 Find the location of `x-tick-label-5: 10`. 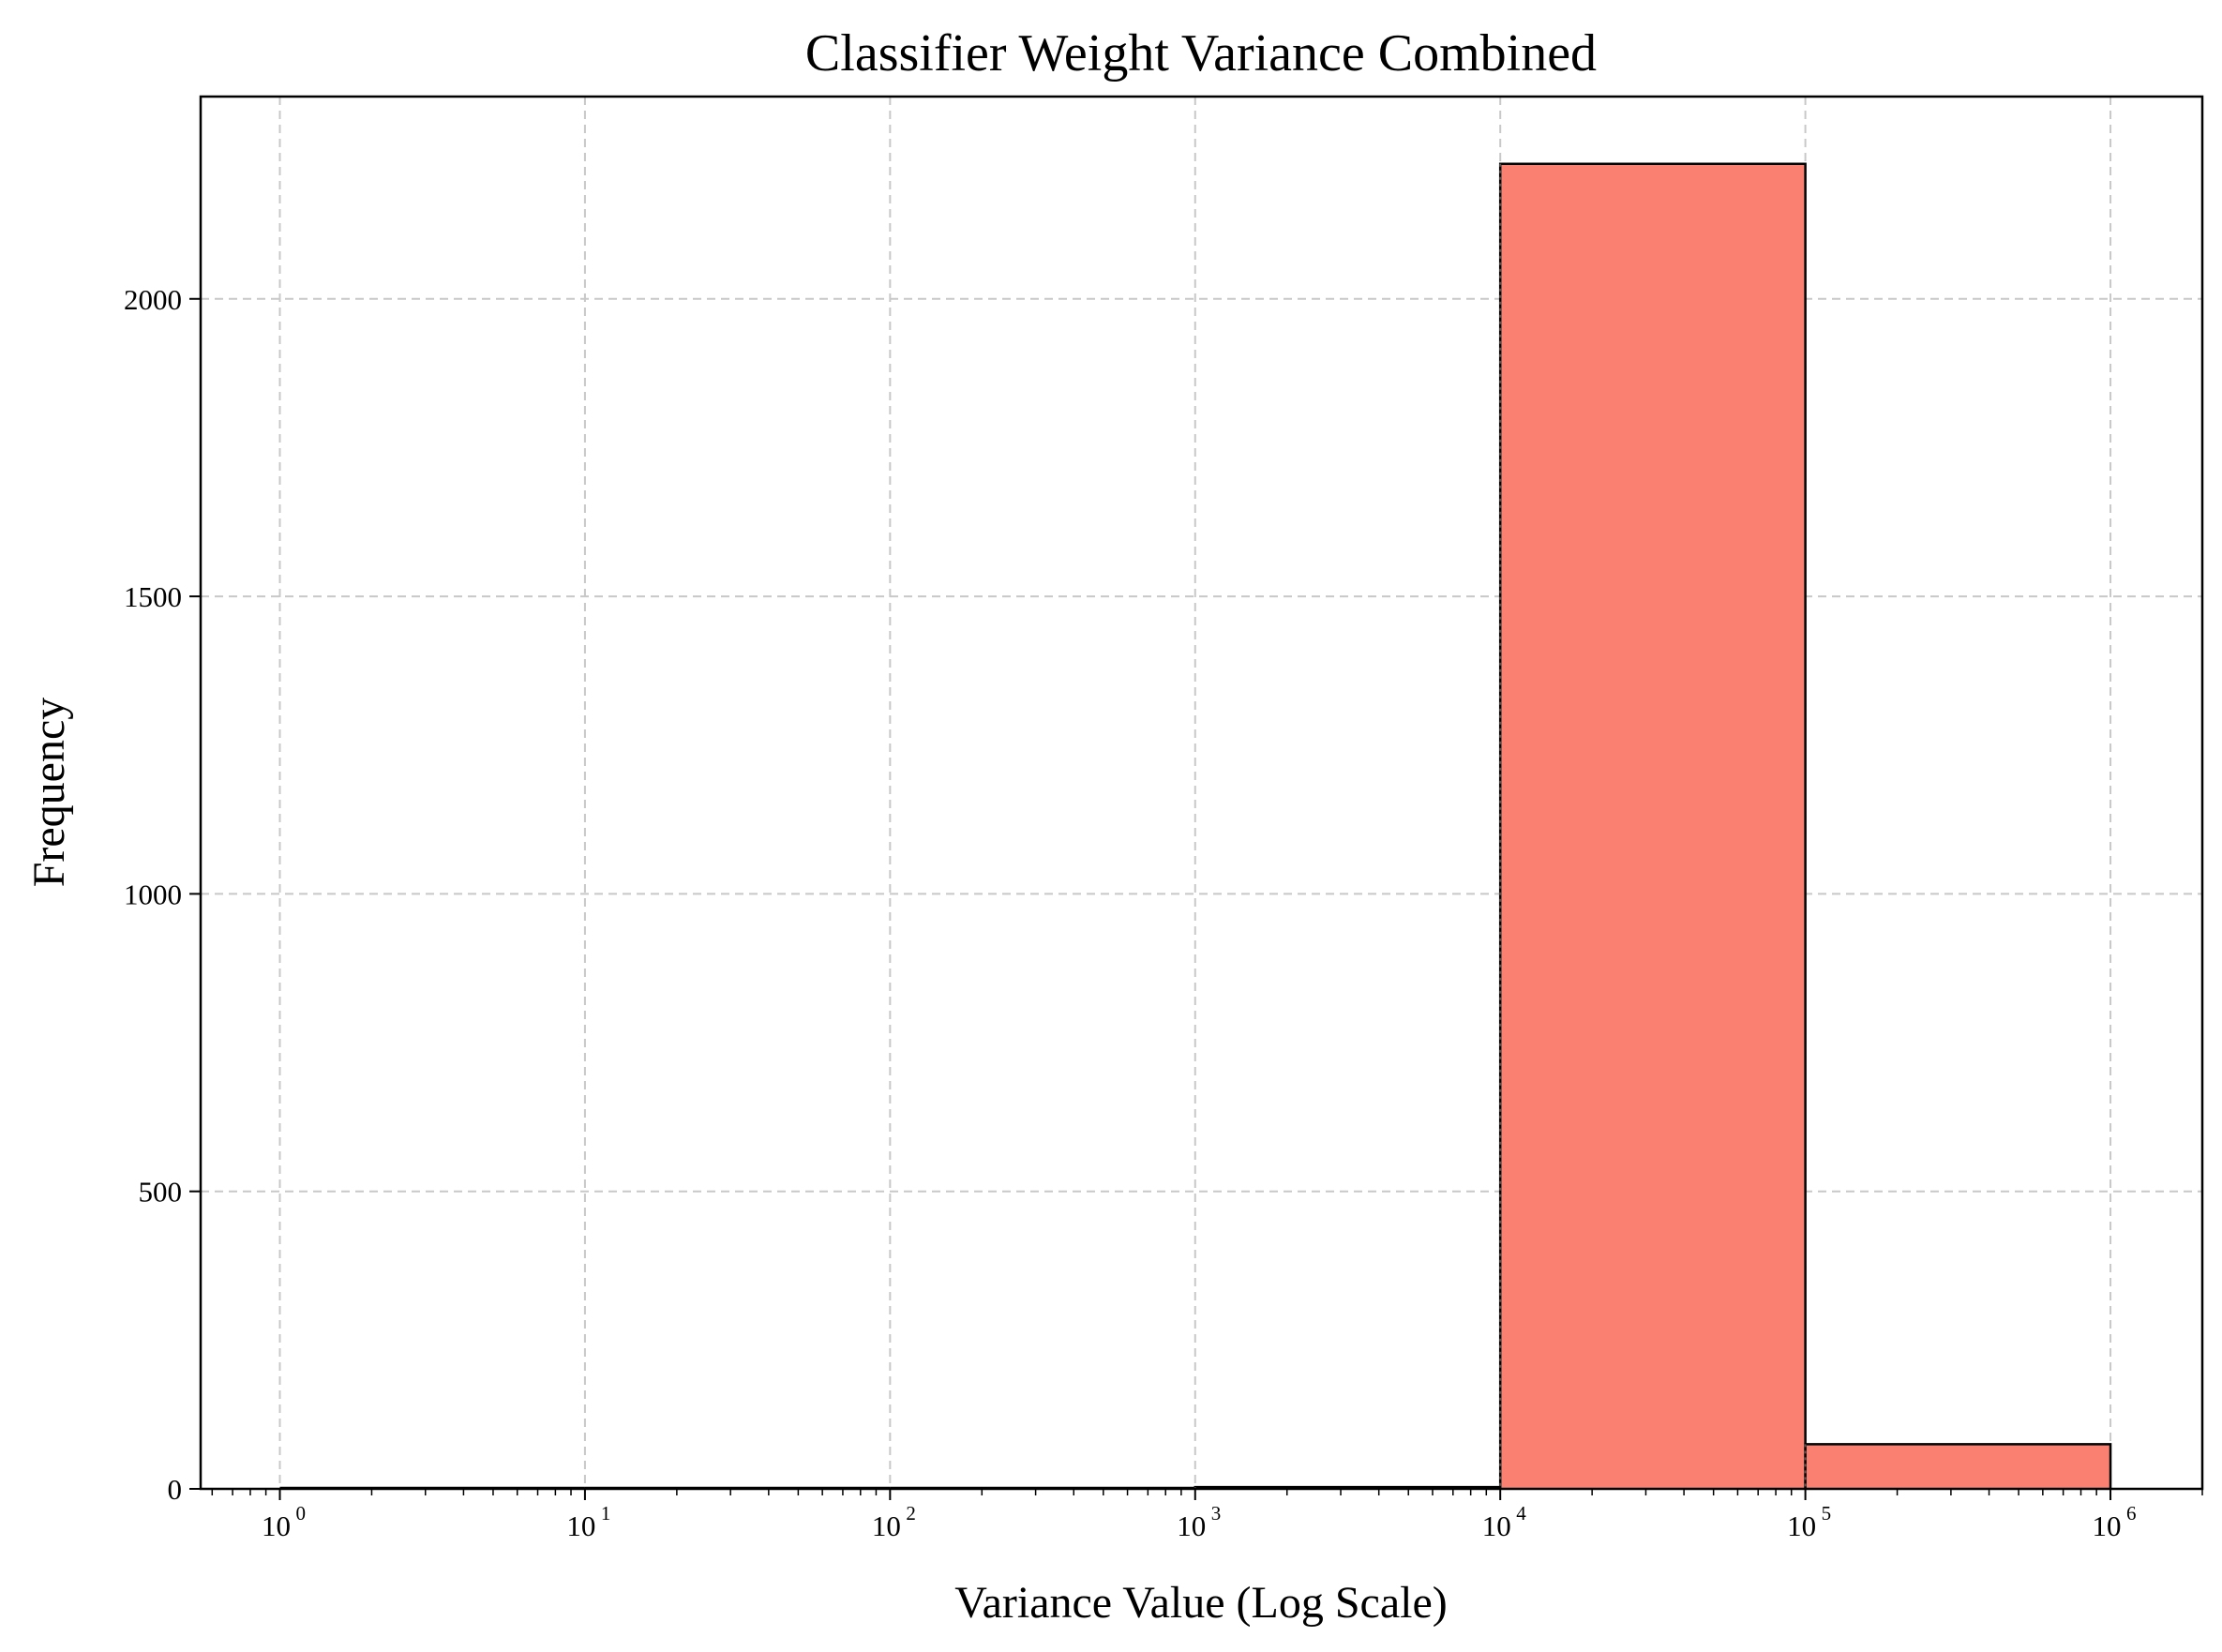

x-tick-label-5: 10 is located at coordinates (1802, 1525).